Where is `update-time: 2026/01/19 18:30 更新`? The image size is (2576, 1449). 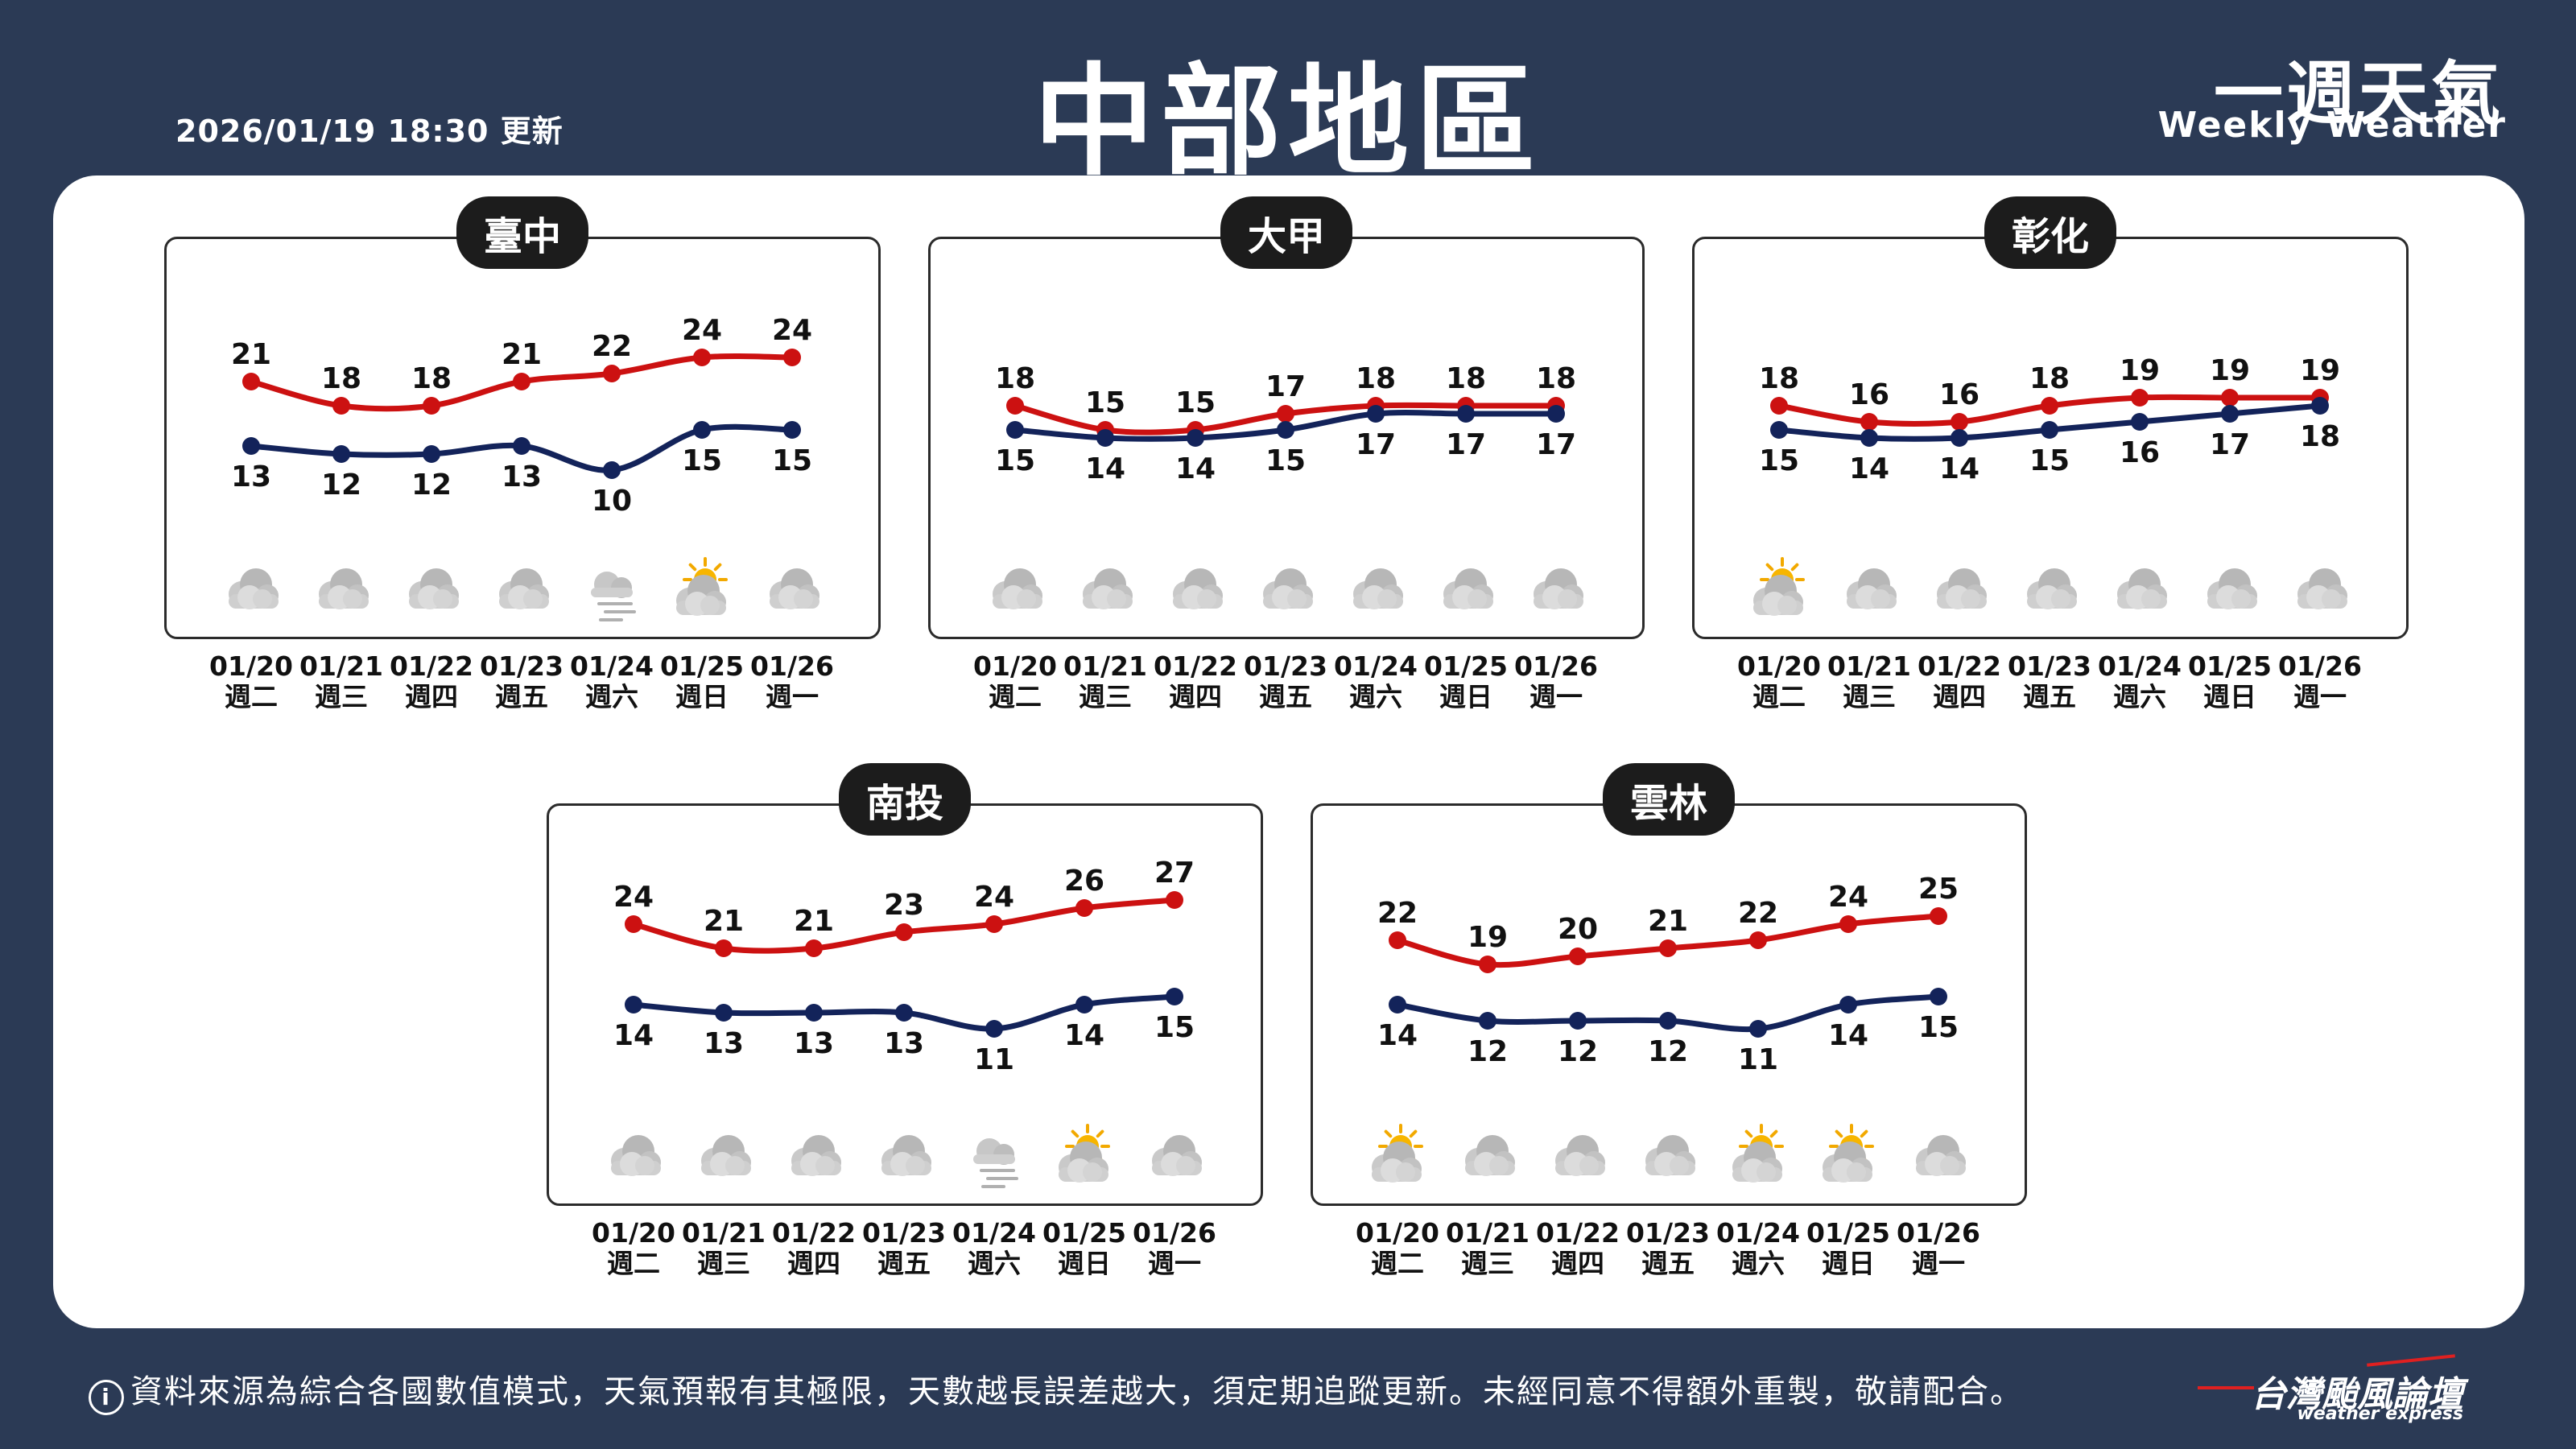 update-time: 2026/01/19 18:30 更新 is located at coordinates (369, 131).